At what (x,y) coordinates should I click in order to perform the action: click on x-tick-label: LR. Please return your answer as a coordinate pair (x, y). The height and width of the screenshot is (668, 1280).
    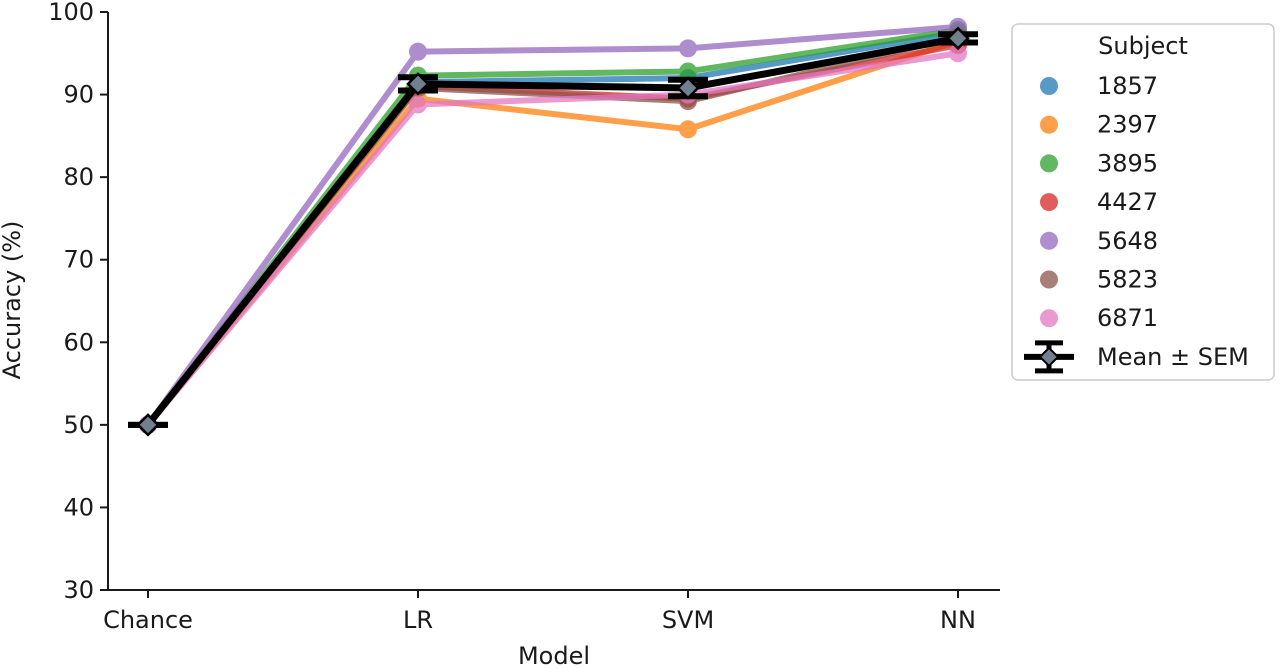
    Looking at the image, I should click on (418, 620).